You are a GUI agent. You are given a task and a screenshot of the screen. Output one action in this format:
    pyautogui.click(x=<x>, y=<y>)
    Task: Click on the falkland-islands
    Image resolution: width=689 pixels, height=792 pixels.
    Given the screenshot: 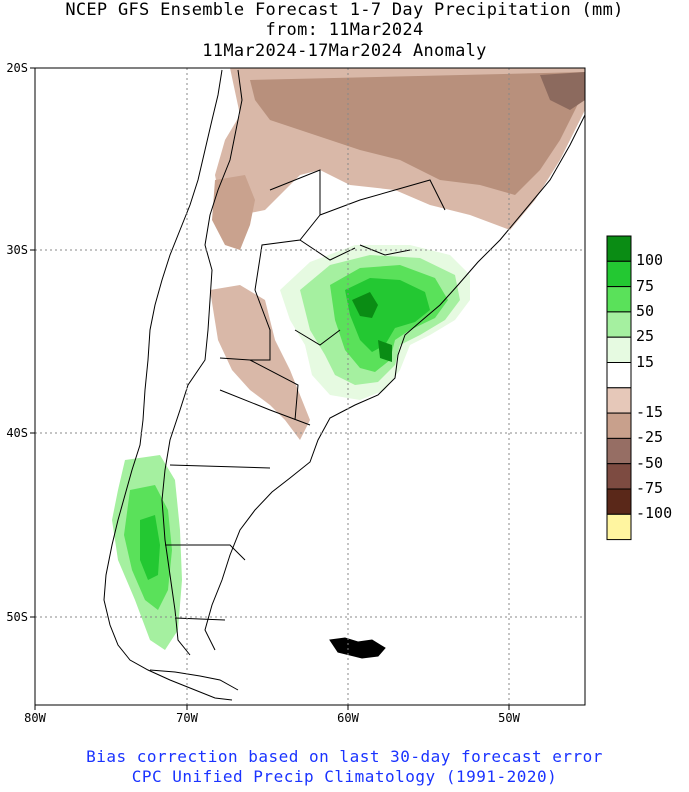 What is the action you would take?
    pyautogui.click(x=357, y=648)
    